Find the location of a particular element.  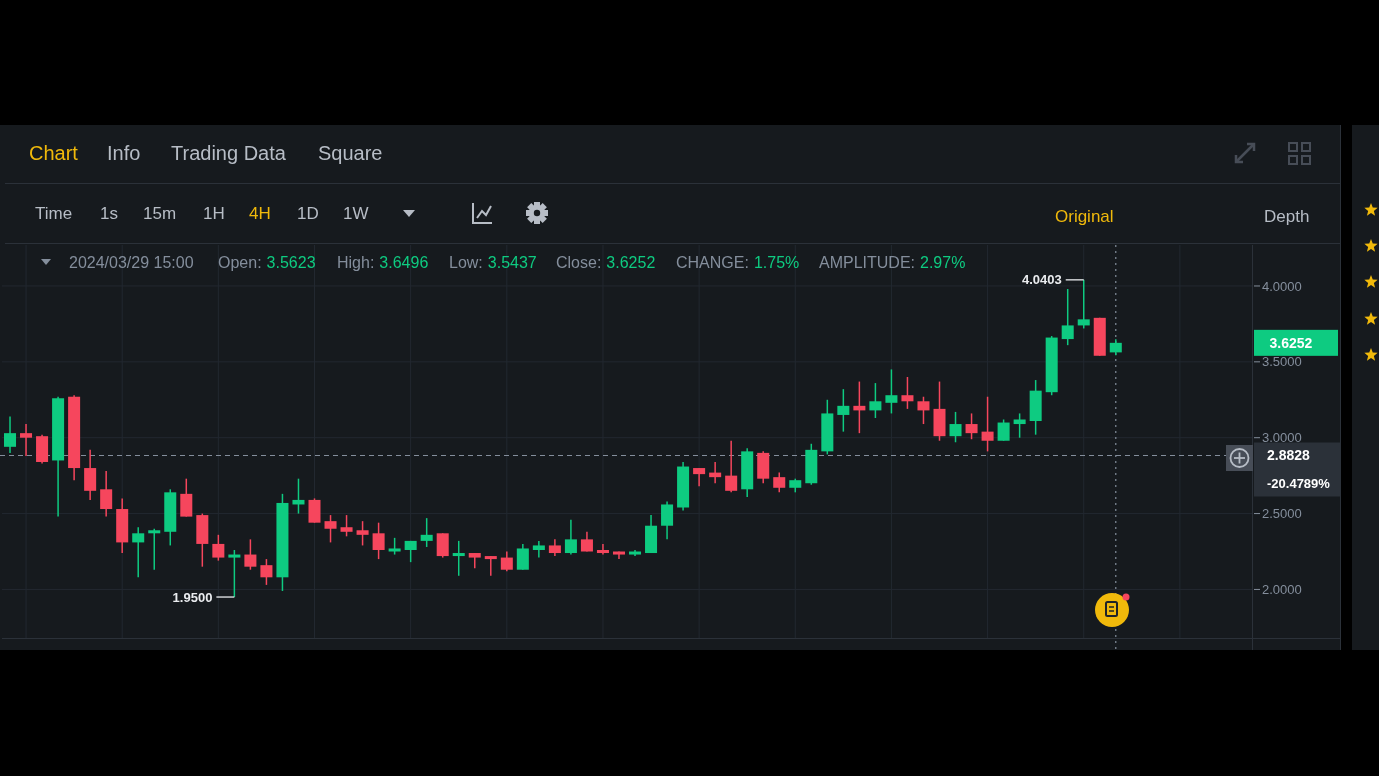

y-tick-label: 3.5000 is located at coordinates (1282, 362).